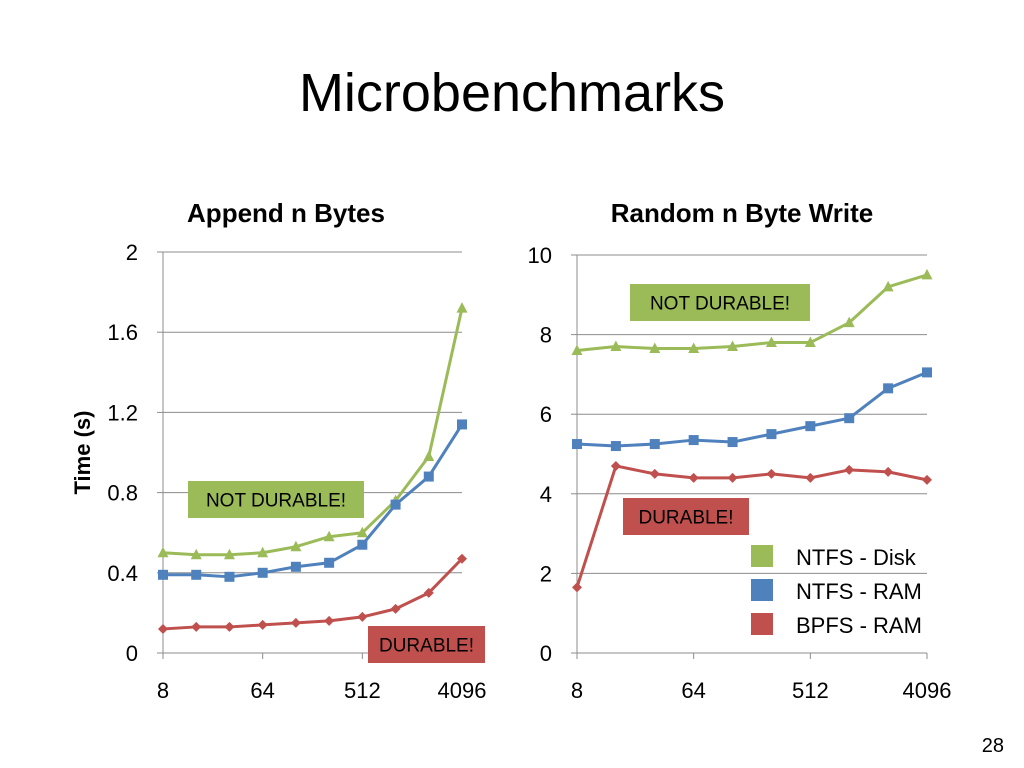 This screenshot has width=1024, height=768. I want to click on y-tick-label: 4, so click(546, 494).